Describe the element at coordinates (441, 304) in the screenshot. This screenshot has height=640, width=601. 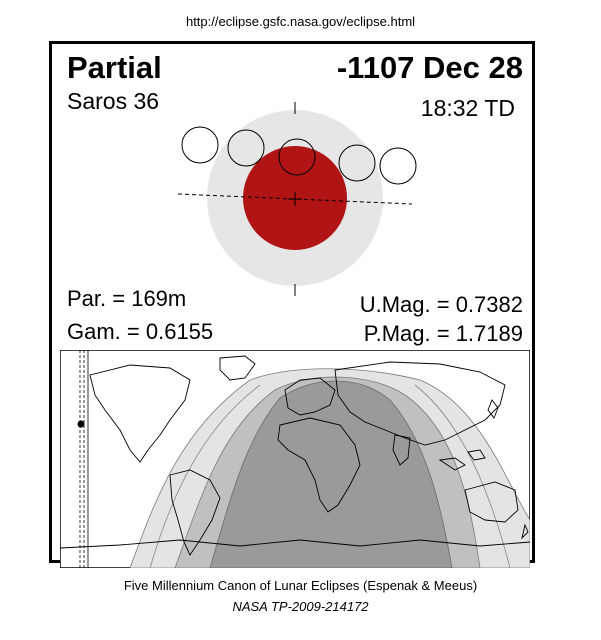
I see `umbral-magnitude: U.Mag. = 0.7382` at that location.